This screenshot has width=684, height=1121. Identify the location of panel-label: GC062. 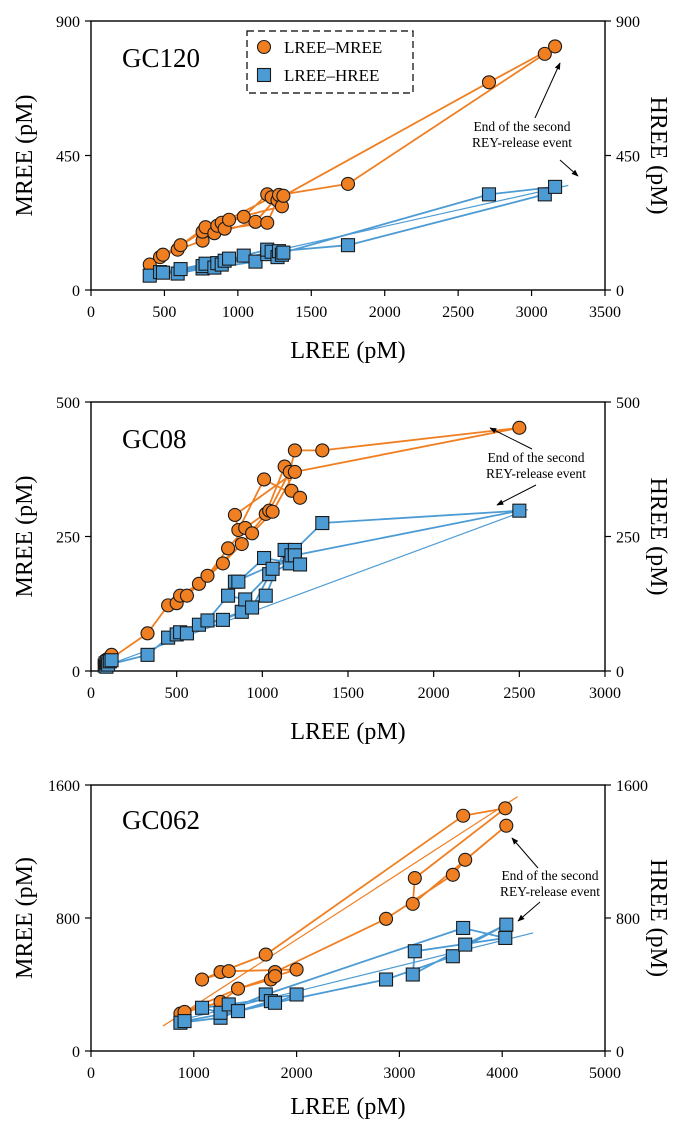
(161, 820).